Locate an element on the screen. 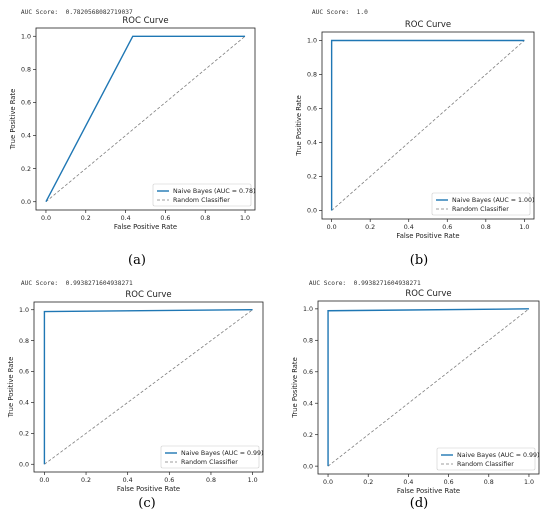 This screenshot has height=521, width=550. auc-score-value: 1.0 is located at coordinates (362, 12).